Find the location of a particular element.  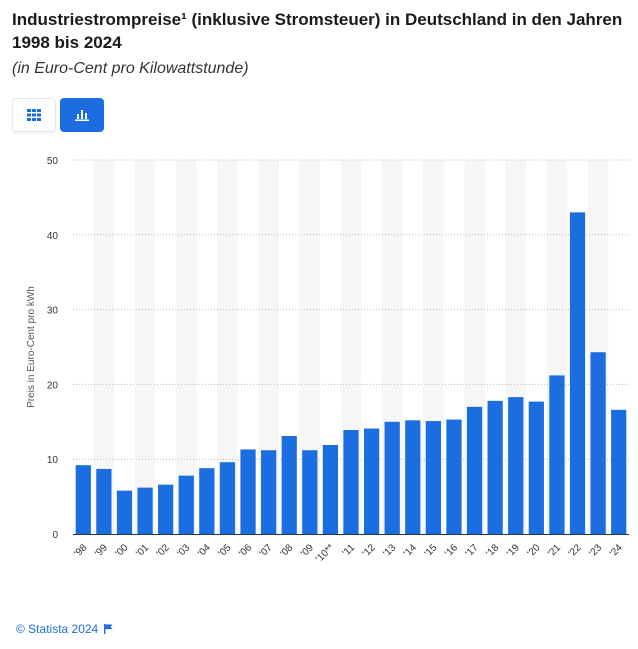

y-tick-label: 40 is located at coordinates (53, 236).